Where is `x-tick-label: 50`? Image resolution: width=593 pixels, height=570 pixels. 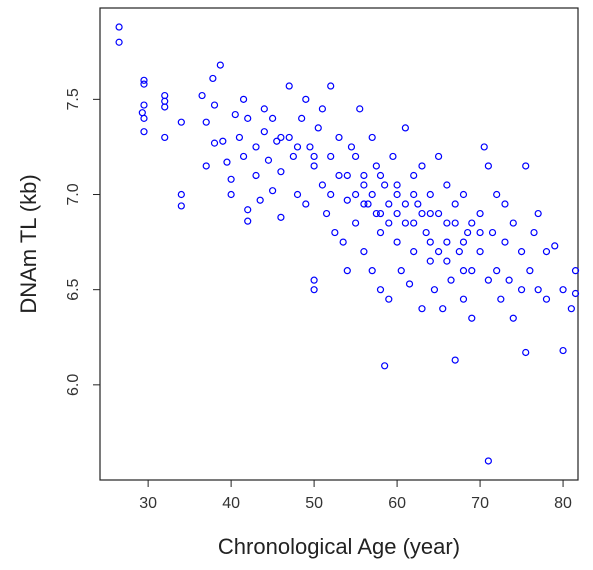 x-tick-label: 50 is located at coordinates (314, 503).